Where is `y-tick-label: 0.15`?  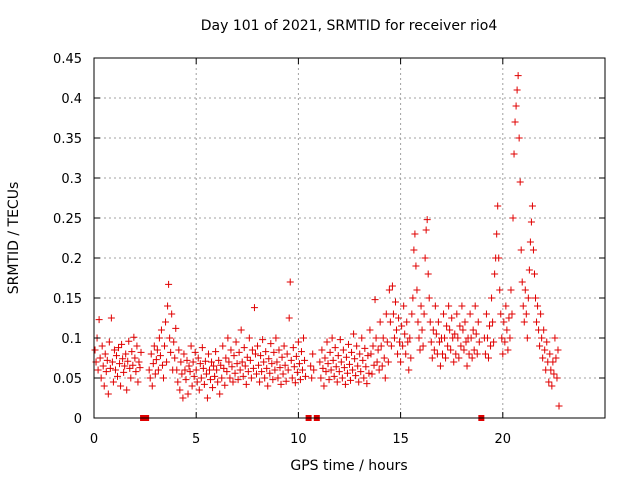
y-tick-label: 0.15 is located at coordinates (67, 299).